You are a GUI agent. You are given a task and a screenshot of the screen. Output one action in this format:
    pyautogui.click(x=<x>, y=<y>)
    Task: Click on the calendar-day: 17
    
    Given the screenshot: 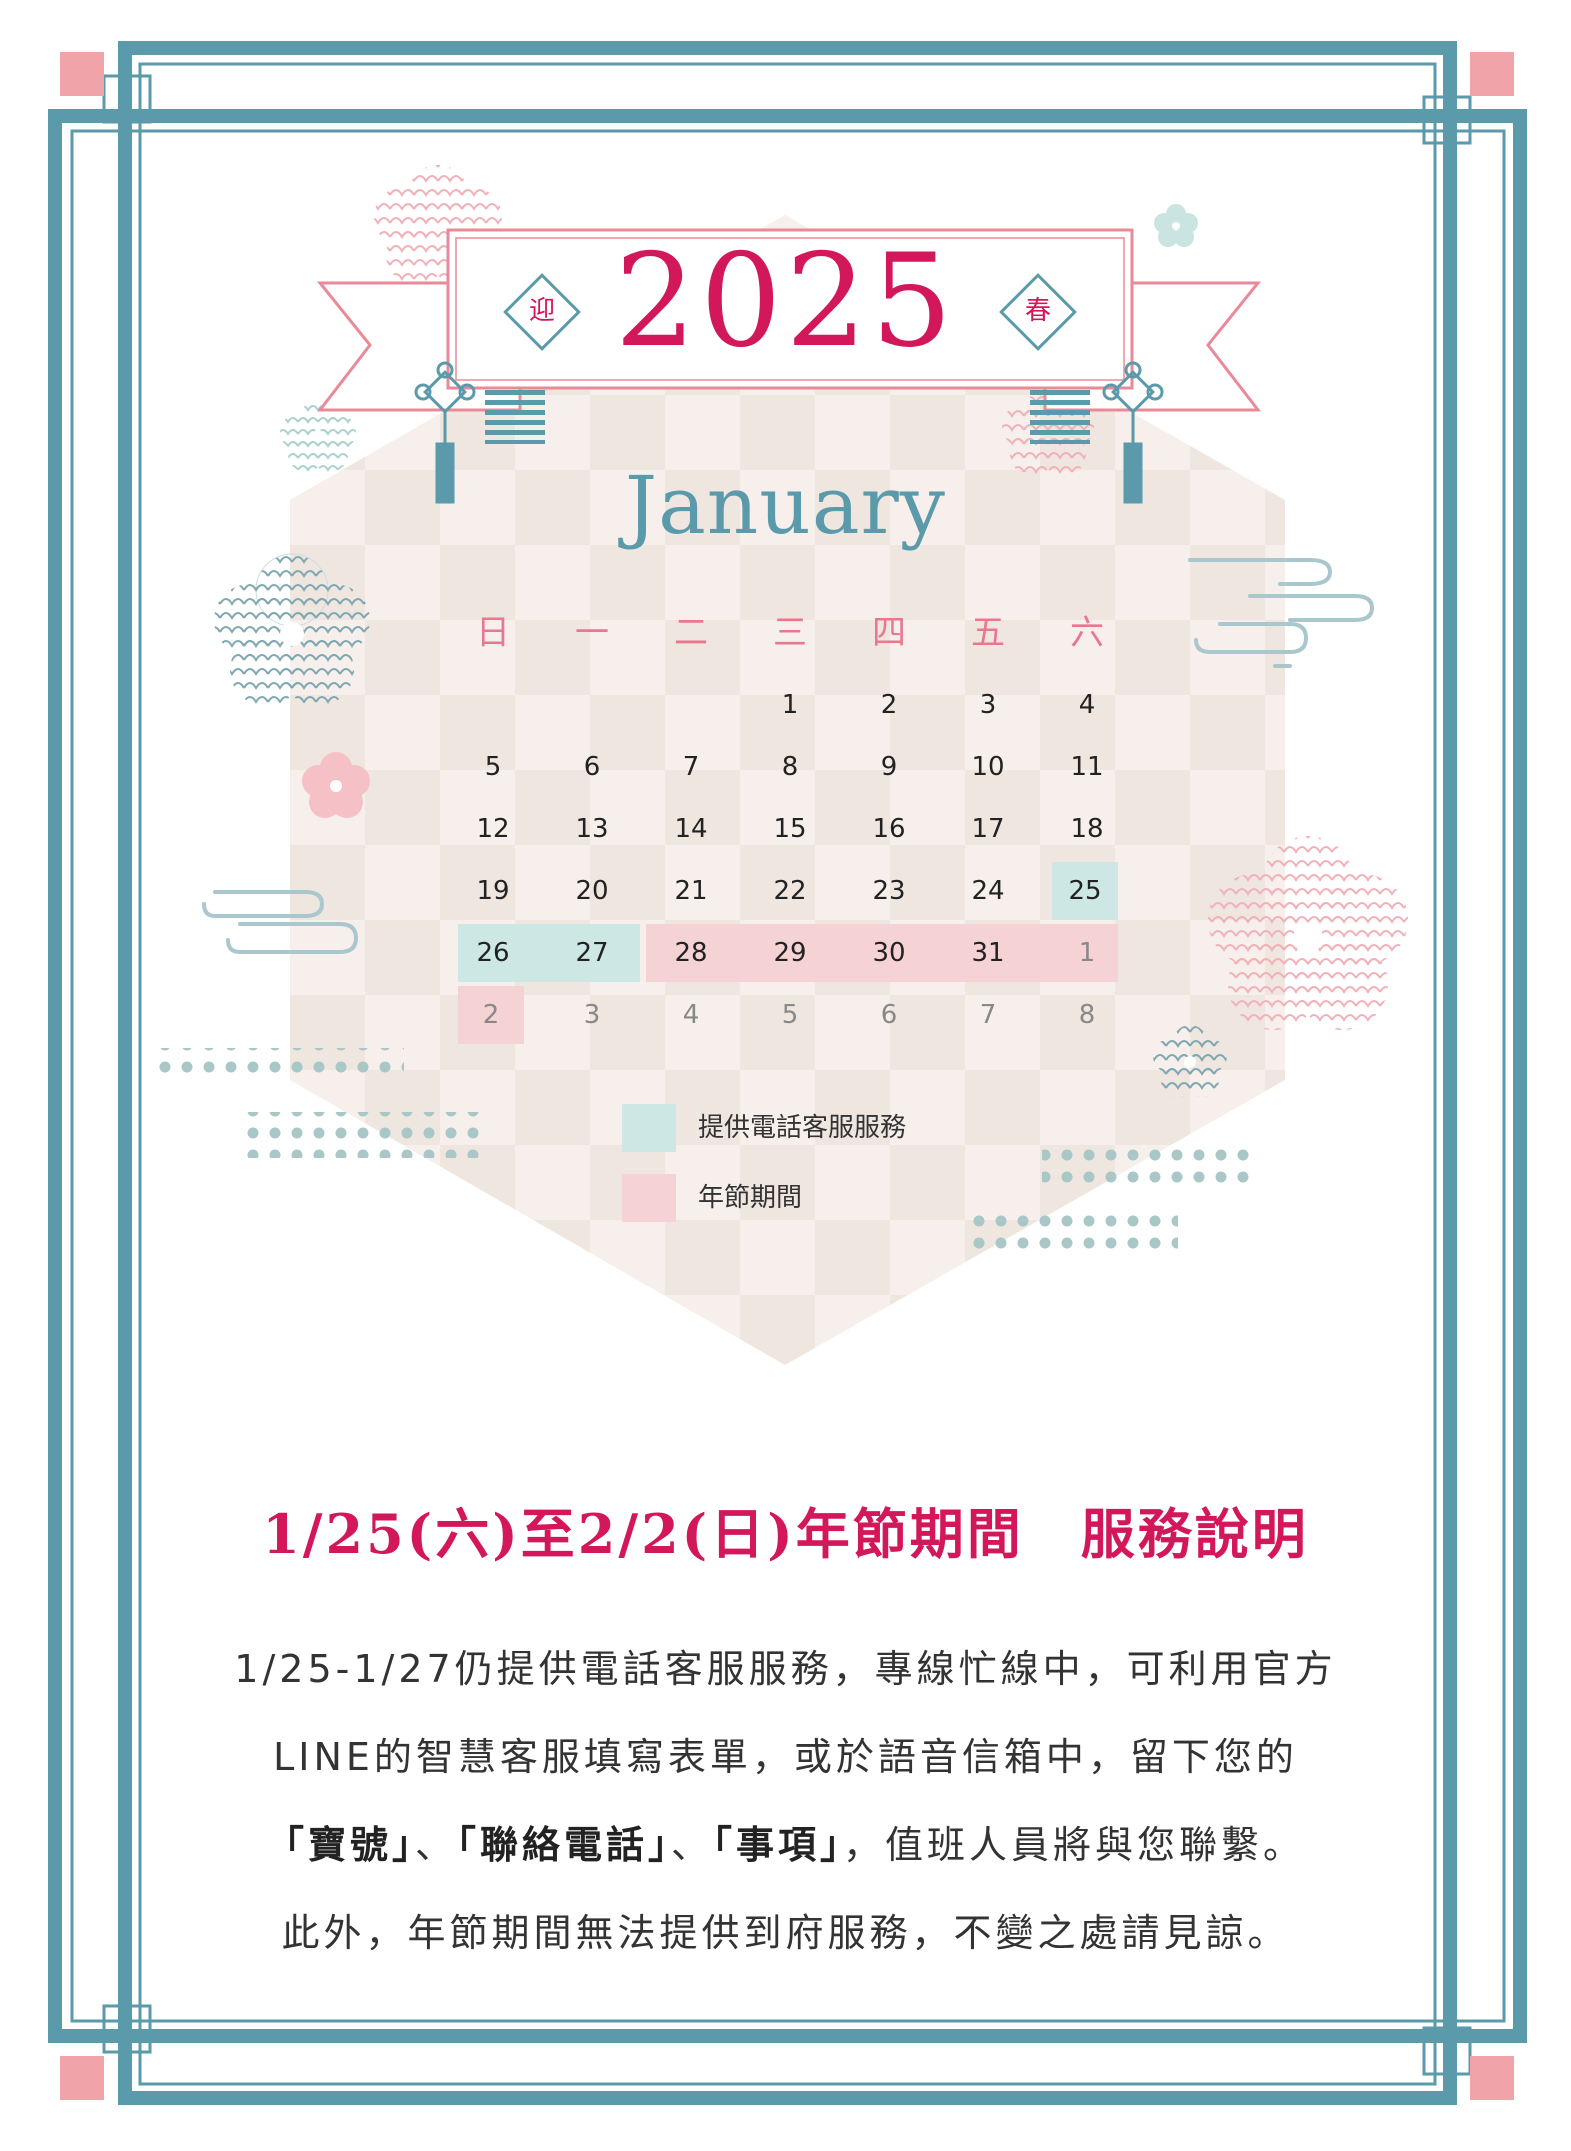 What is the action you would take?
    pyautogui.click(x=988, y=829)
    